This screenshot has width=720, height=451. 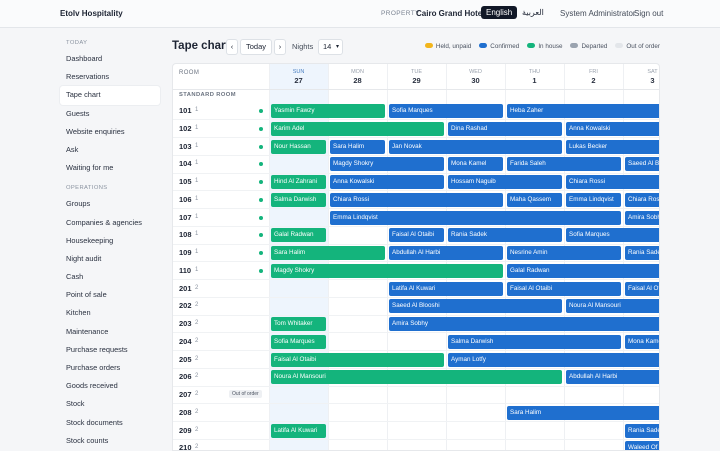 I want to click on nav-item: Ask, so click(x=72, y=149).